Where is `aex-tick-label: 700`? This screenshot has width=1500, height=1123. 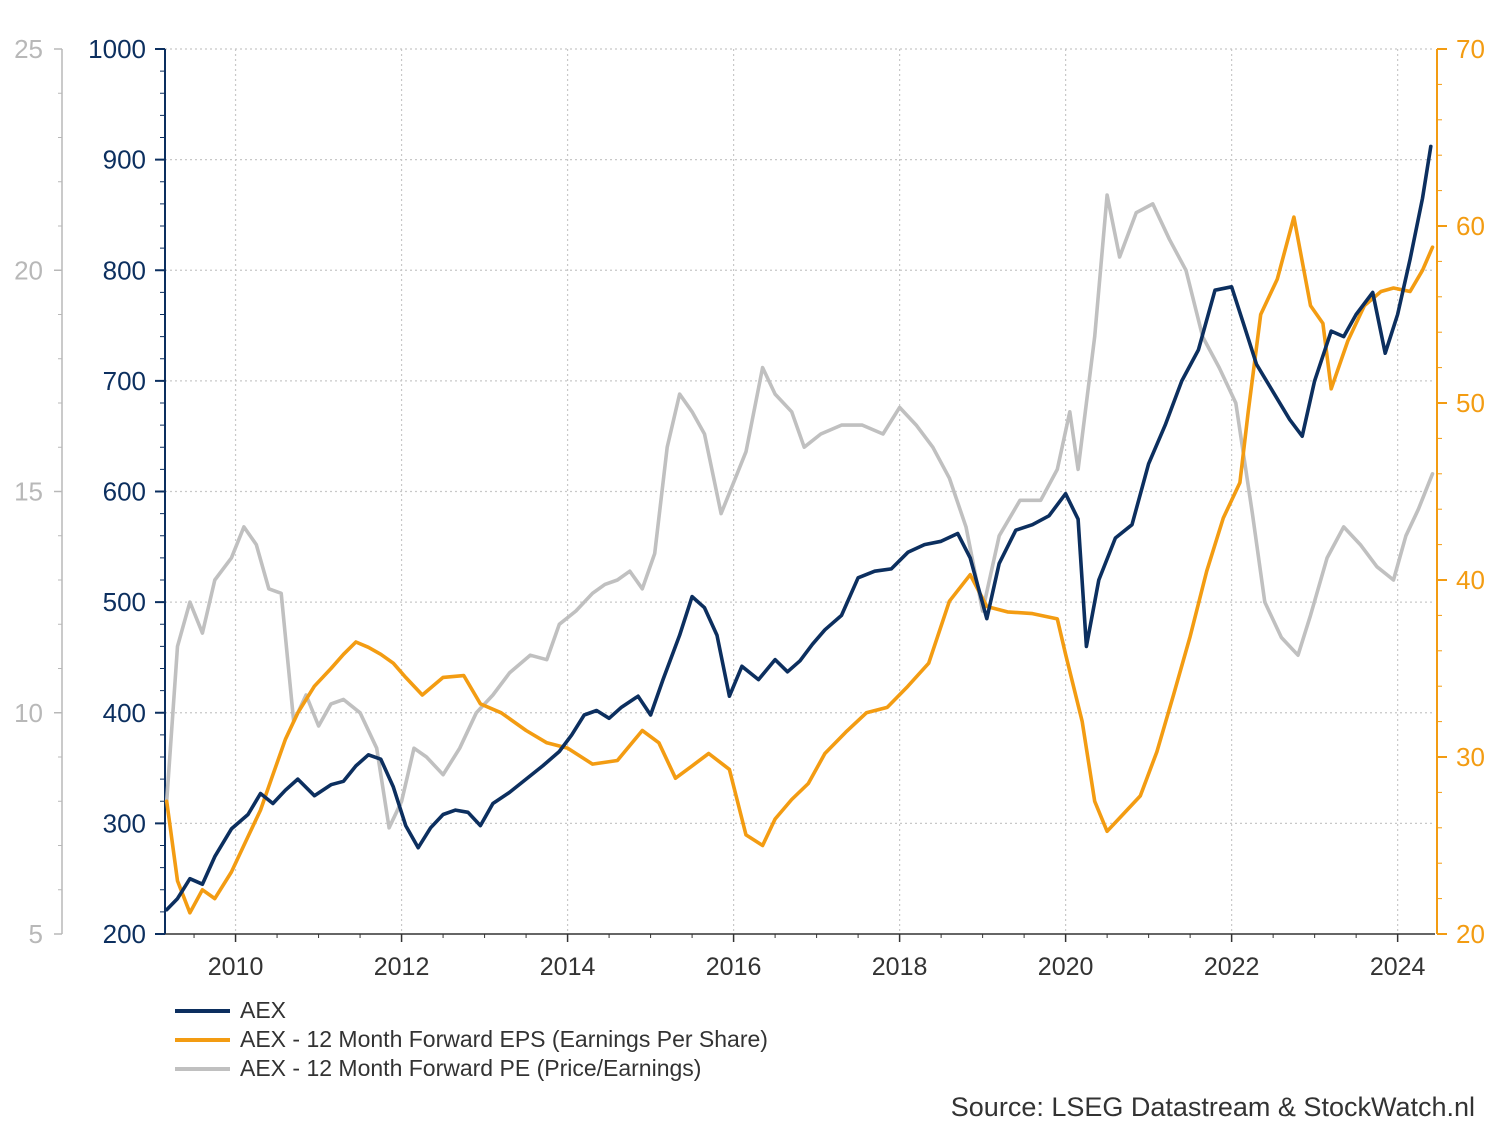
aex-tick-label: 700 is located at coordinates (124, 381).